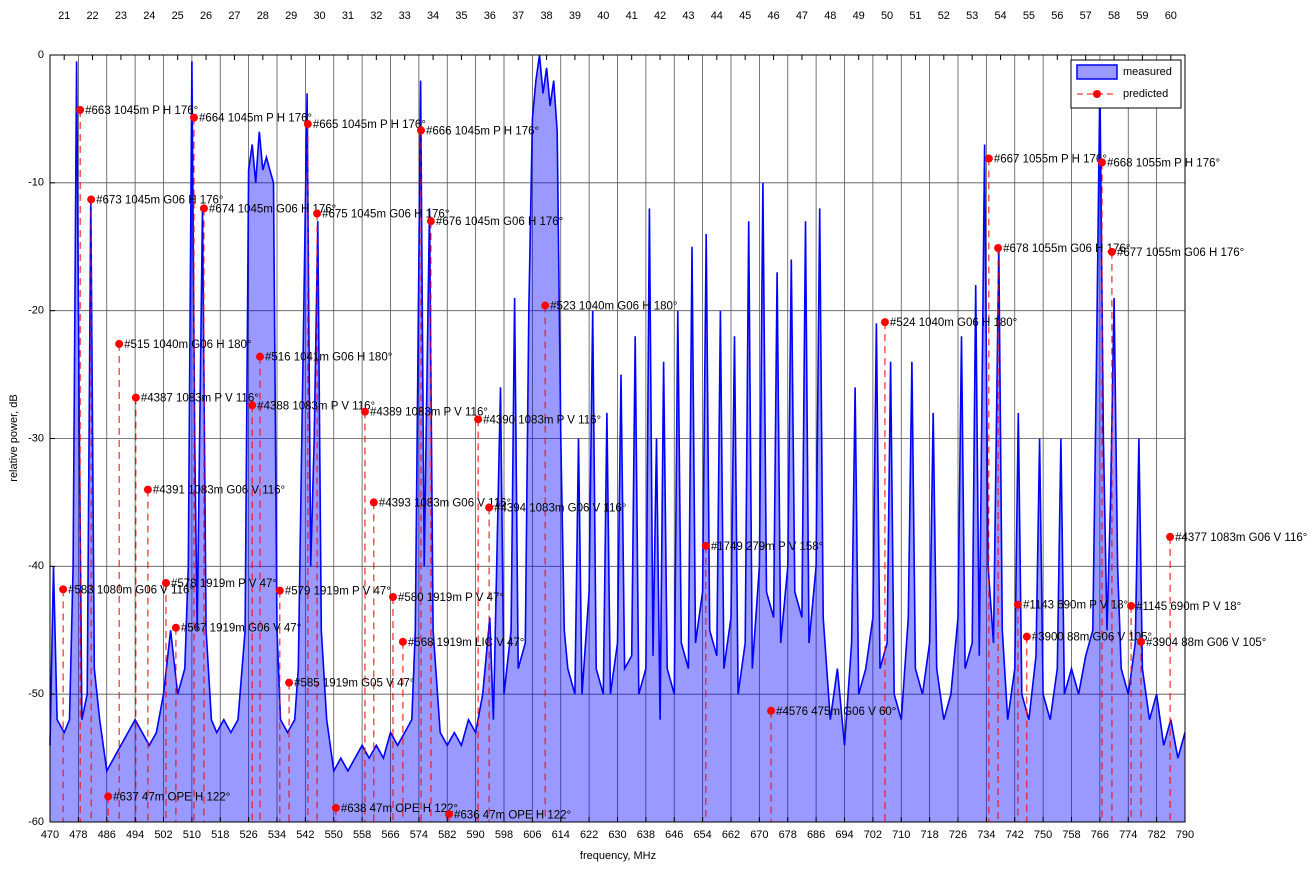  I want to click on point-label: #516 1041m G06 H 180°, so click(328, 358).